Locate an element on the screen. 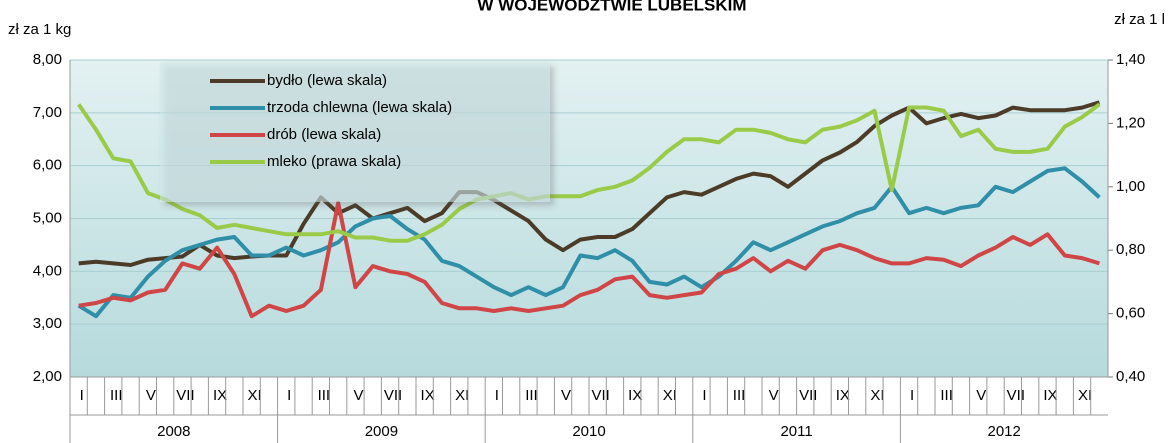 This screenshot has width=1169, height=443. y-tick-label: 2,00 is located at coordinates (47, 376).